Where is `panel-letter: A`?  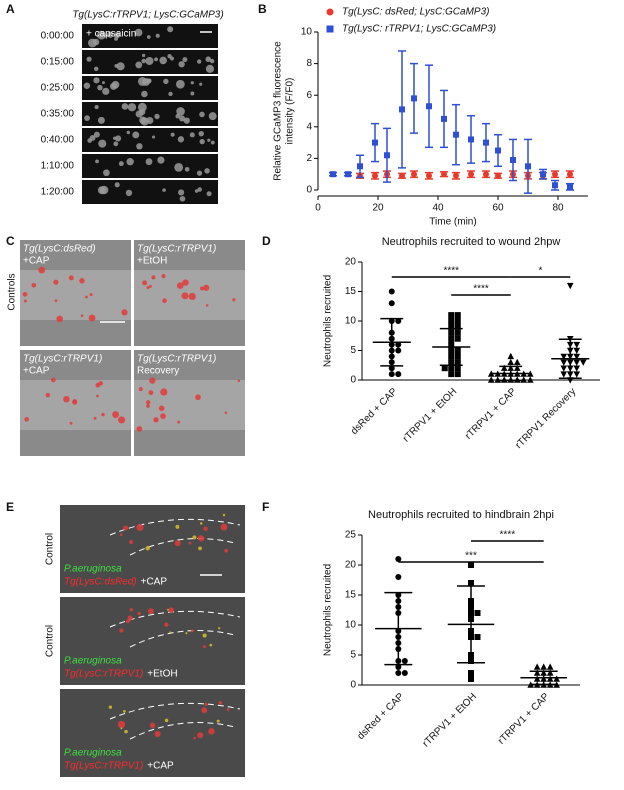
panel-letter: A is located at coordinates (10, 9).